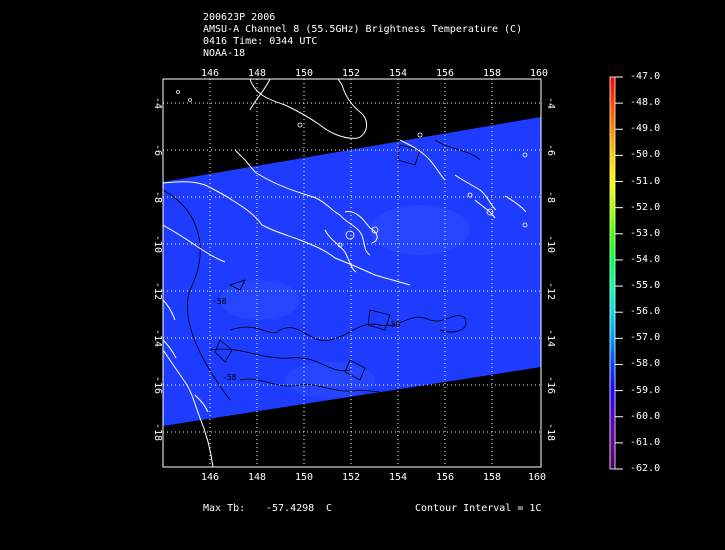  Describe the element at coordinates (645, 442) in the screenshot. I see `colorbar-label: -61.0` at that location.